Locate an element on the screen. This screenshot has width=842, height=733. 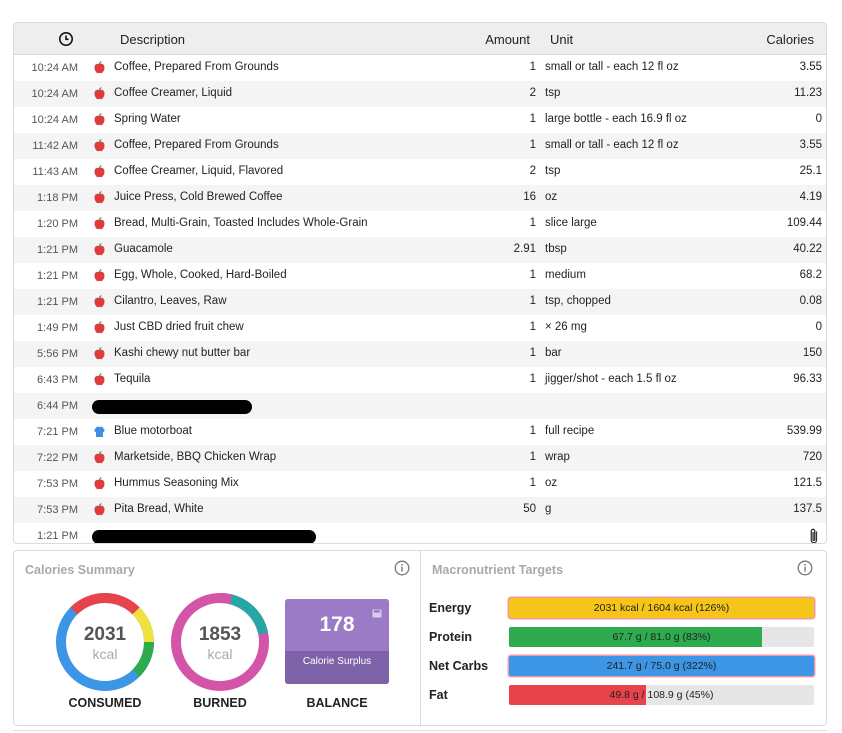
row-description: Juice Press, Cold Brewed Coffee is located at coordinates (198, 197).